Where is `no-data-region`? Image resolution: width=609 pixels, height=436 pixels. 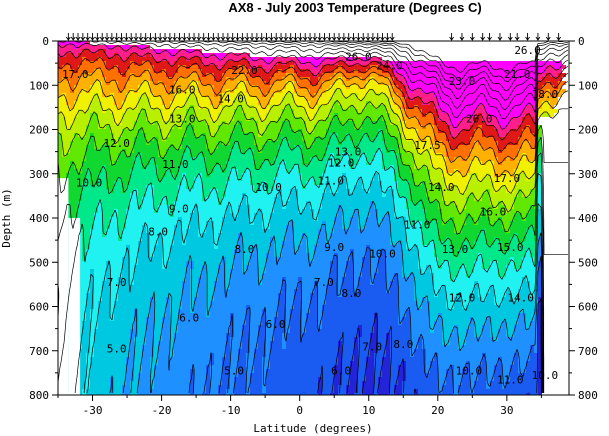
no-data-region is located at coordinates (63, 286).